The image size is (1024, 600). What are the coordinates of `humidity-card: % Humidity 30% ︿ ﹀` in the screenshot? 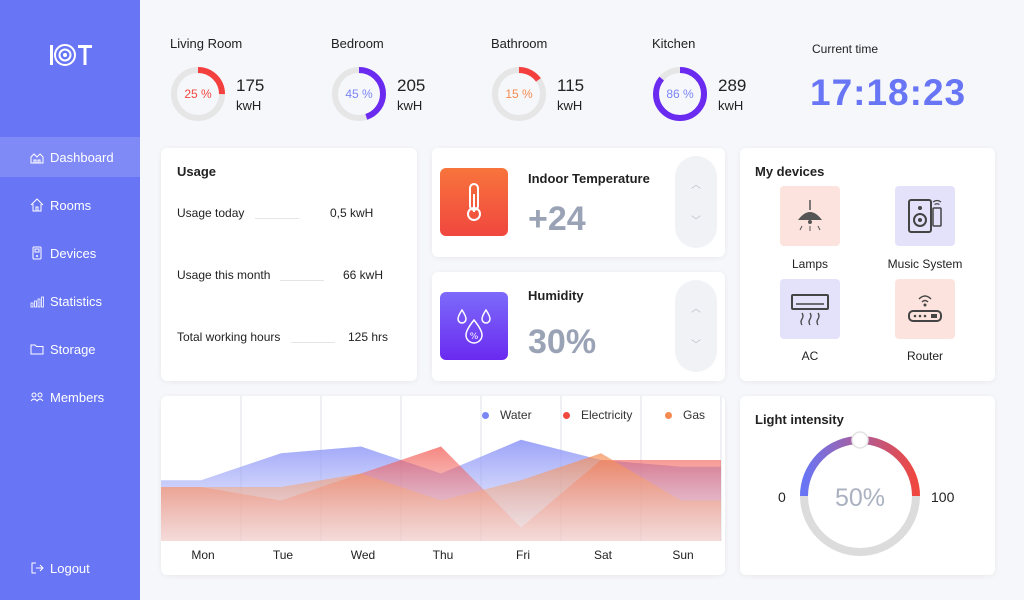 It's located at (578, 326).